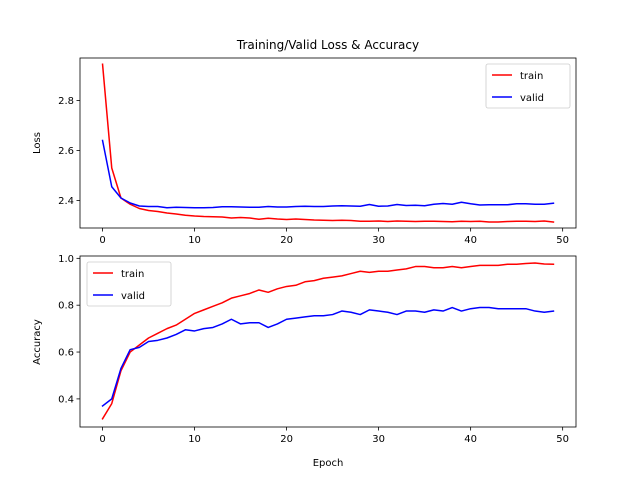 The image size is (640, 484). What do you see at coordinates (102, 439) in the screenshot?
I see `accuracy-x-tick-label: 0` at bounding box center [102, 439].